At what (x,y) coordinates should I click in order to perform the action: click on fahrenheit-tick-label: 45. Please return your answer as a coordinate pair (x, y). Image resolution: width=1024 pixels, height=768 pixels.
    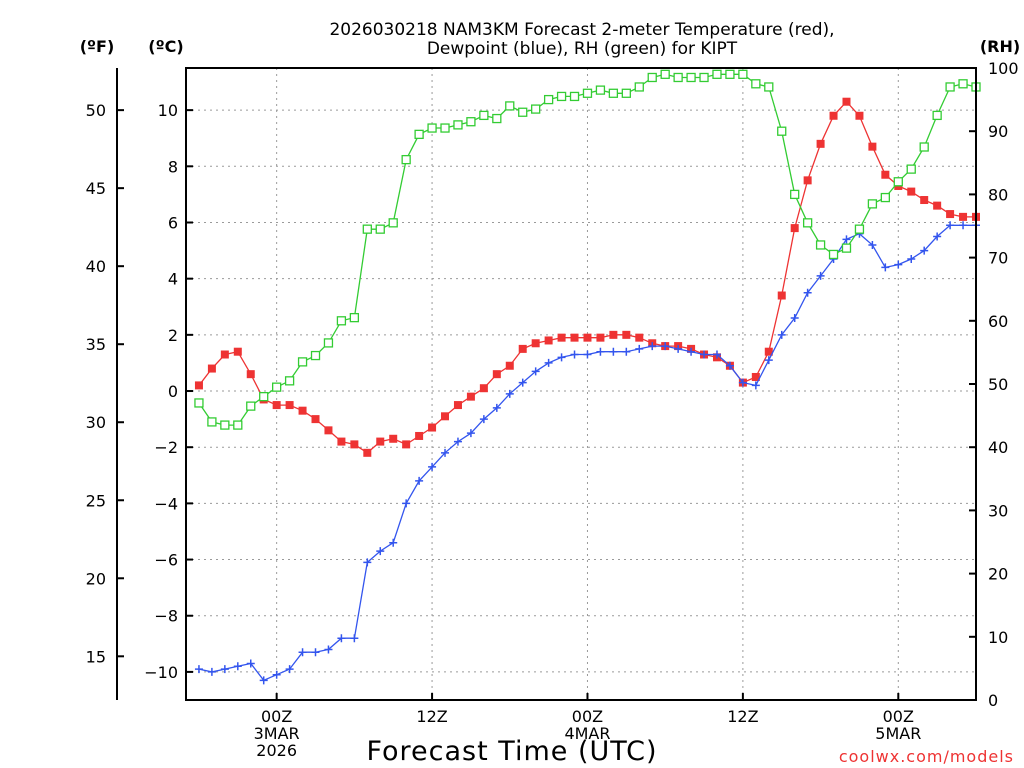
    Looking at the image, I should click on (96, 188).